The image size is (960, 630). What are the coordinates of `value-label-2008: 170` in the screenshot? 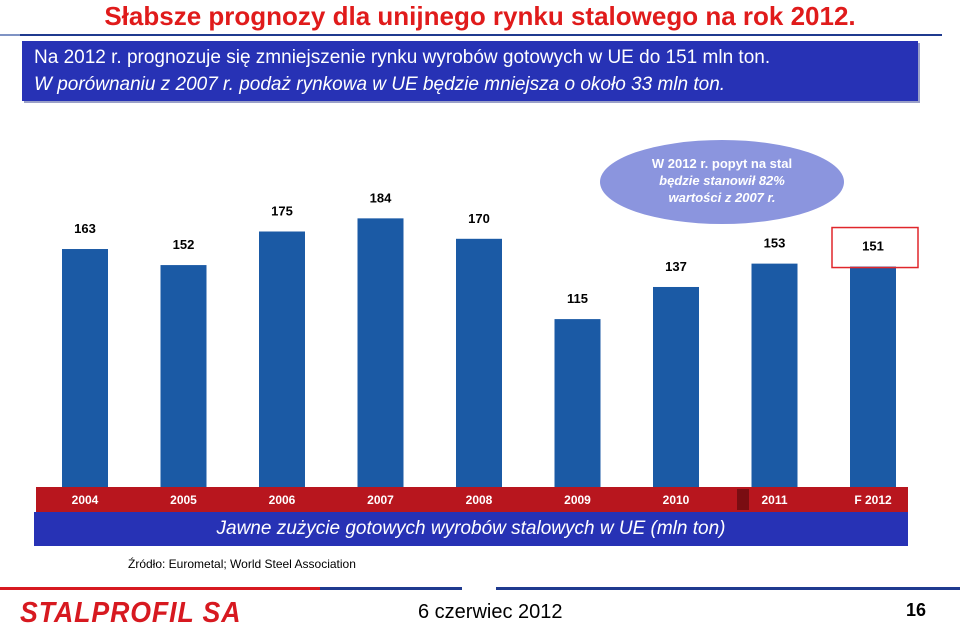 It's located at (479, 218).